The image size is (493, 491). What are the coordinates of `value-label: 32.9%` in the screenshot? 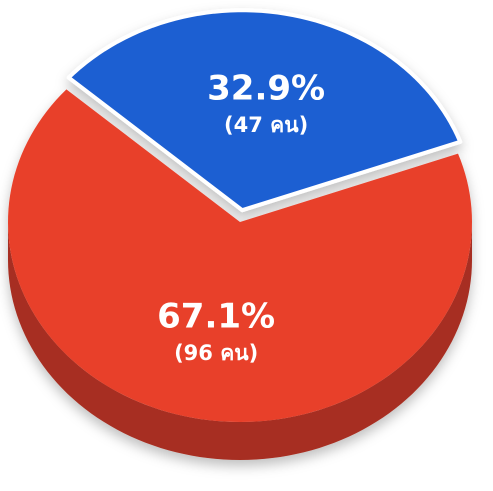 It's located at (266, 89).